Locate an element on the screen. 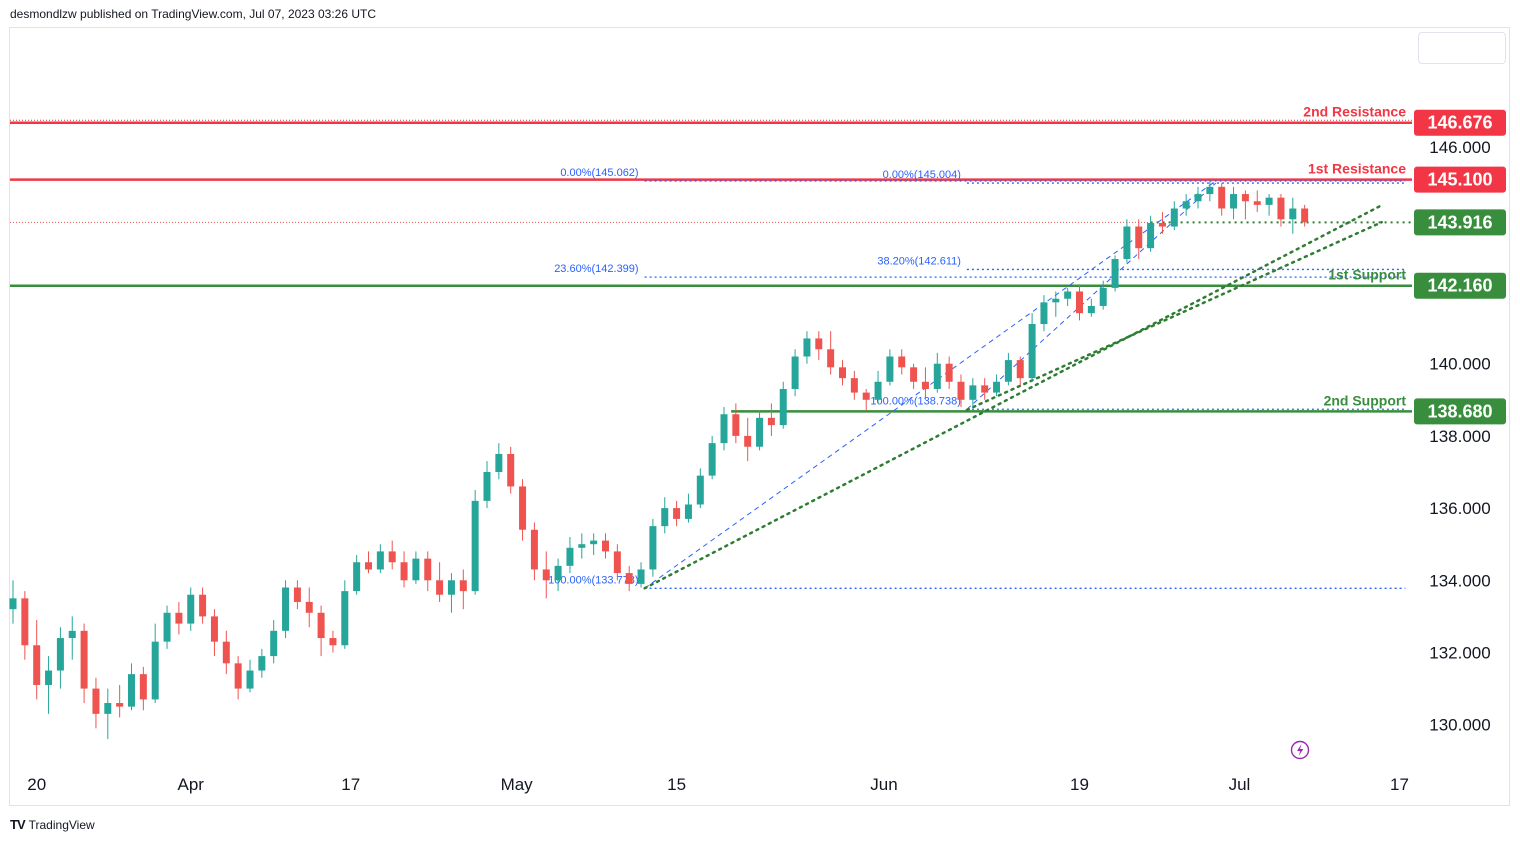 The image size is (1520, 842). y-tick-label: 136.000 is located at coordinates (1459, 508).